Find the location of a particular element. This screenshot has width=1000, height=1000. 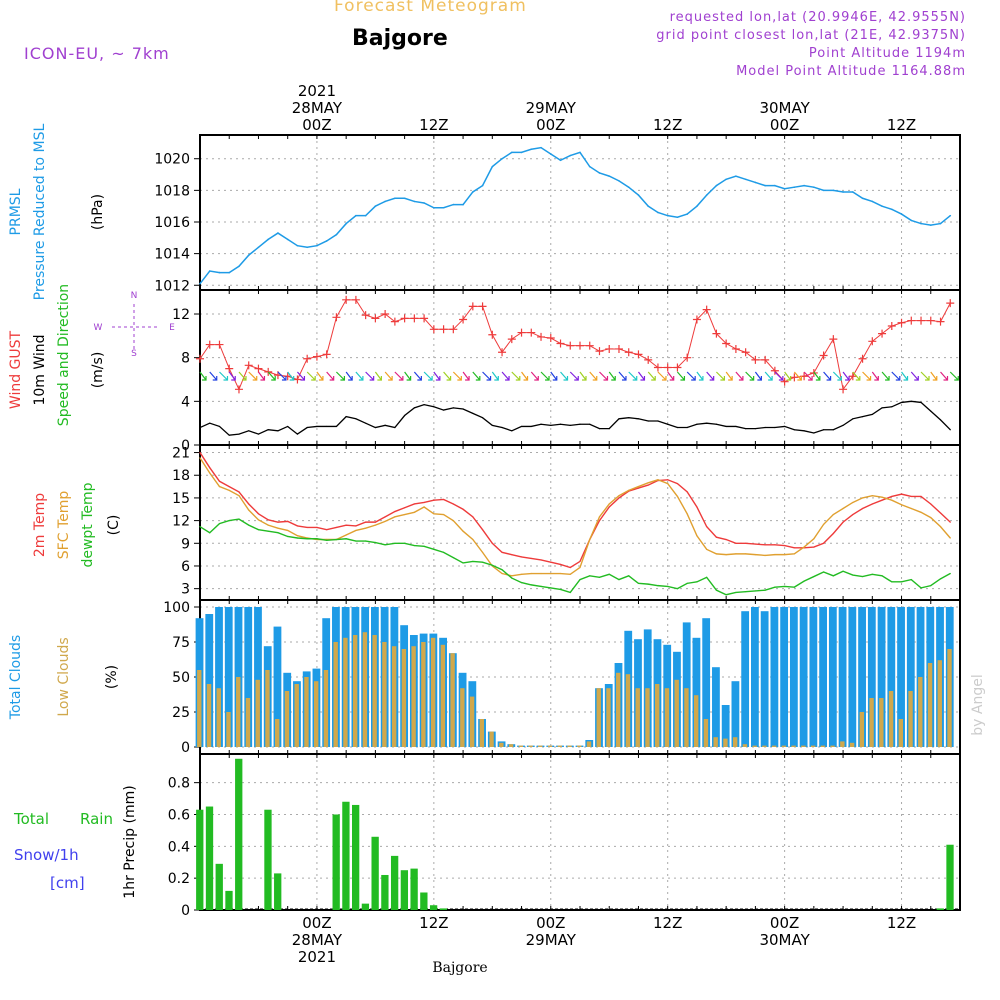

bottom-time-label: 00Z is located at coordinates (550, 923).